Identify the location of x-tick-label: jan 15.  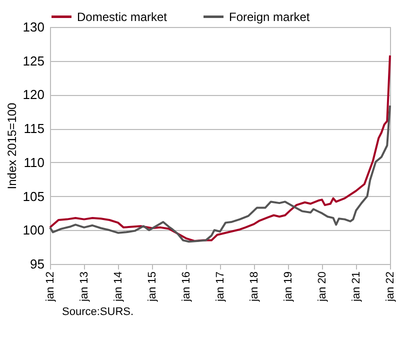
(152, 287).